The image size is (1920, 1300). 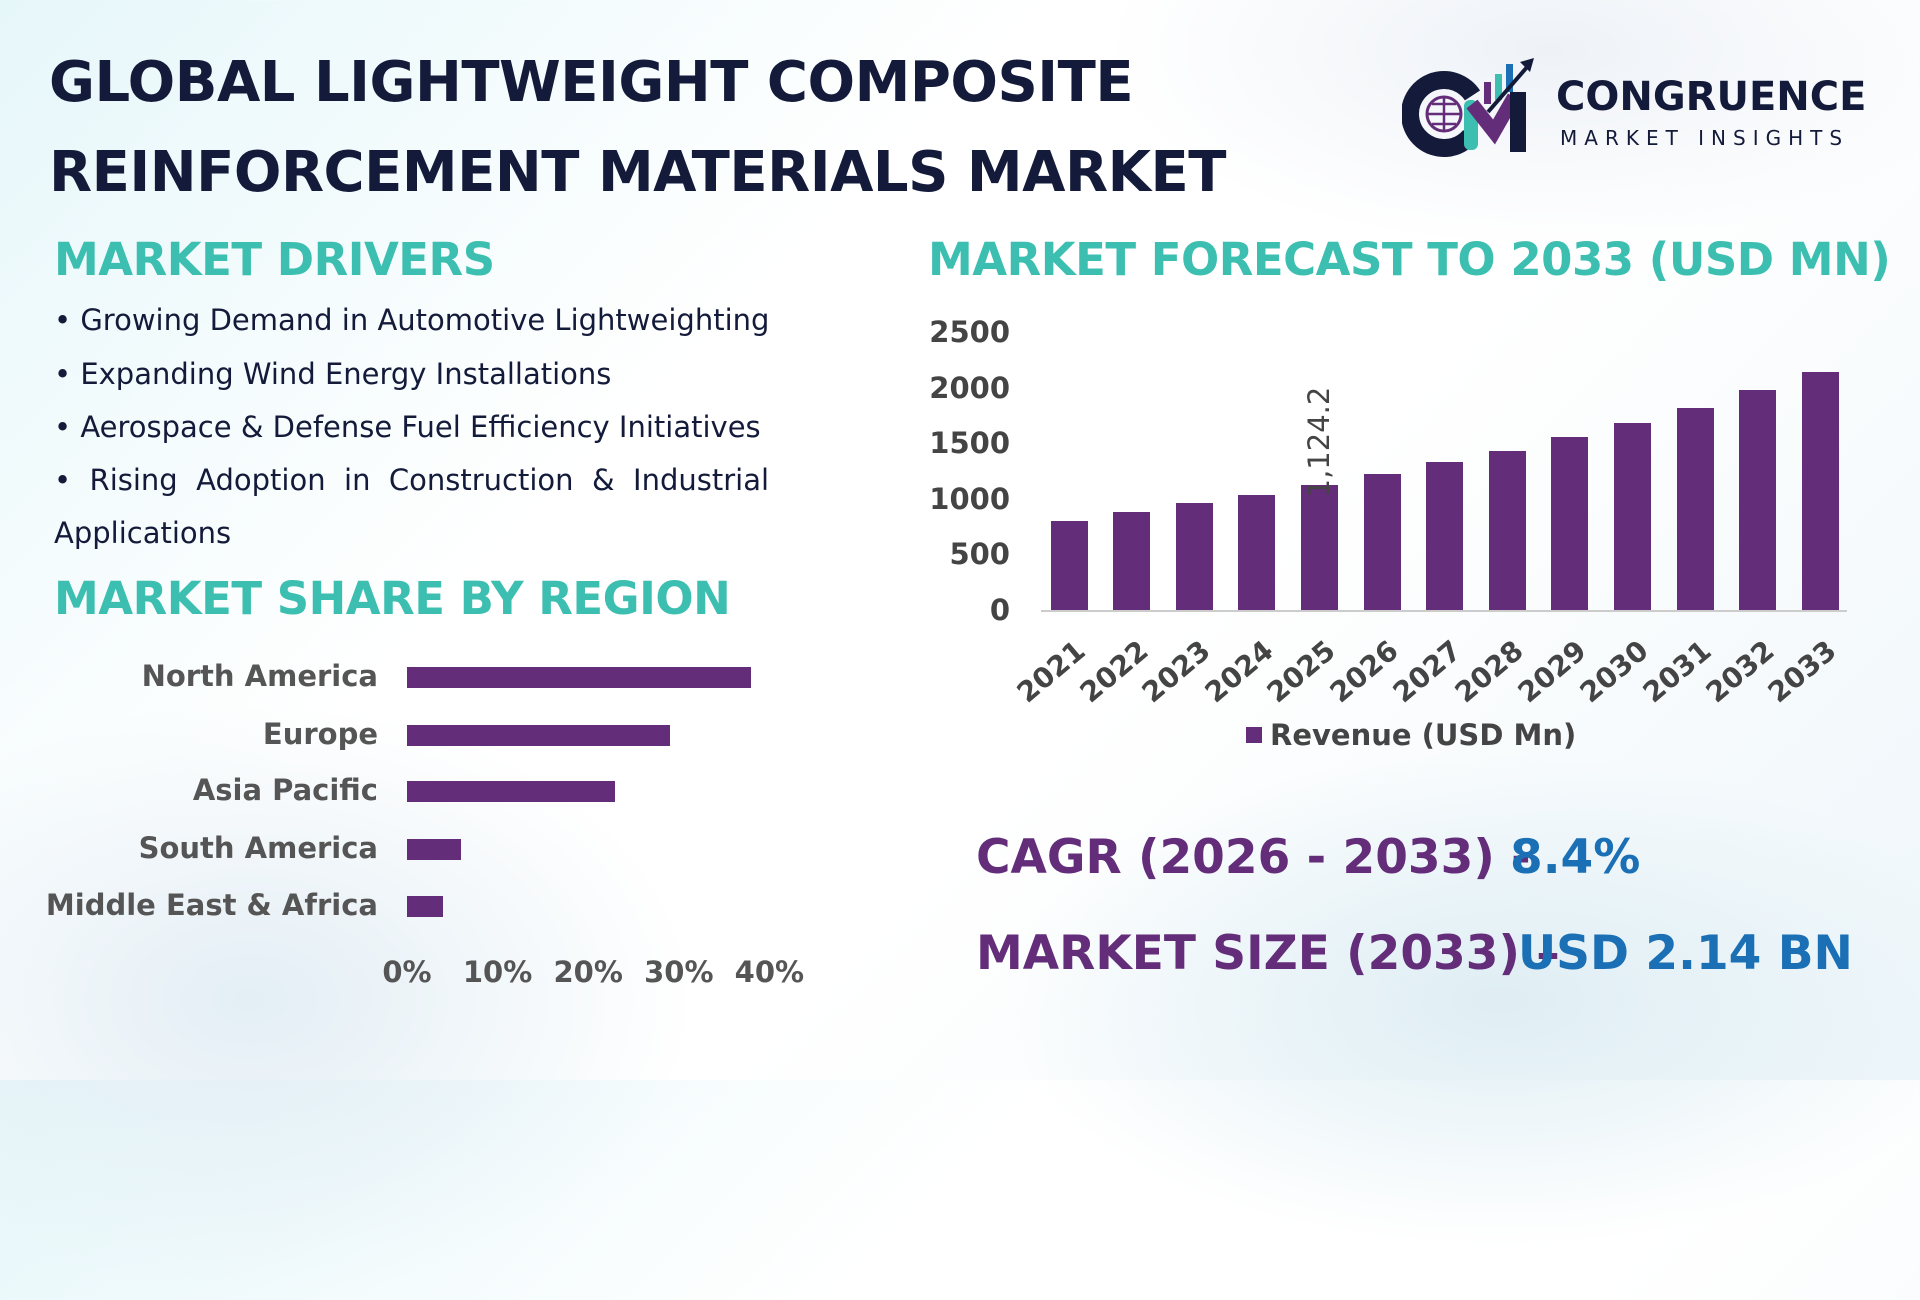 What do you see at coordinates (259, 676) in the screenshot?
I see `region-label: North America` at bounding box center [259, 676].